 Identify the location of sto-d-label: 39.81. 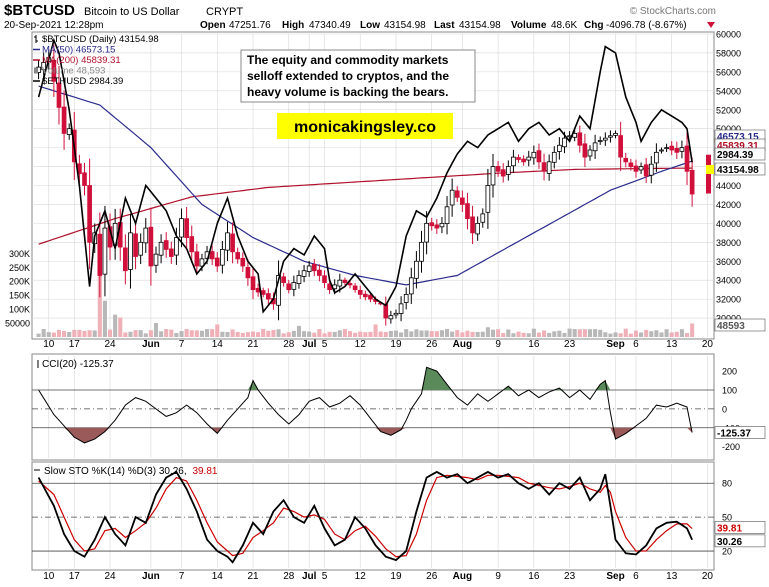
(204, 471).